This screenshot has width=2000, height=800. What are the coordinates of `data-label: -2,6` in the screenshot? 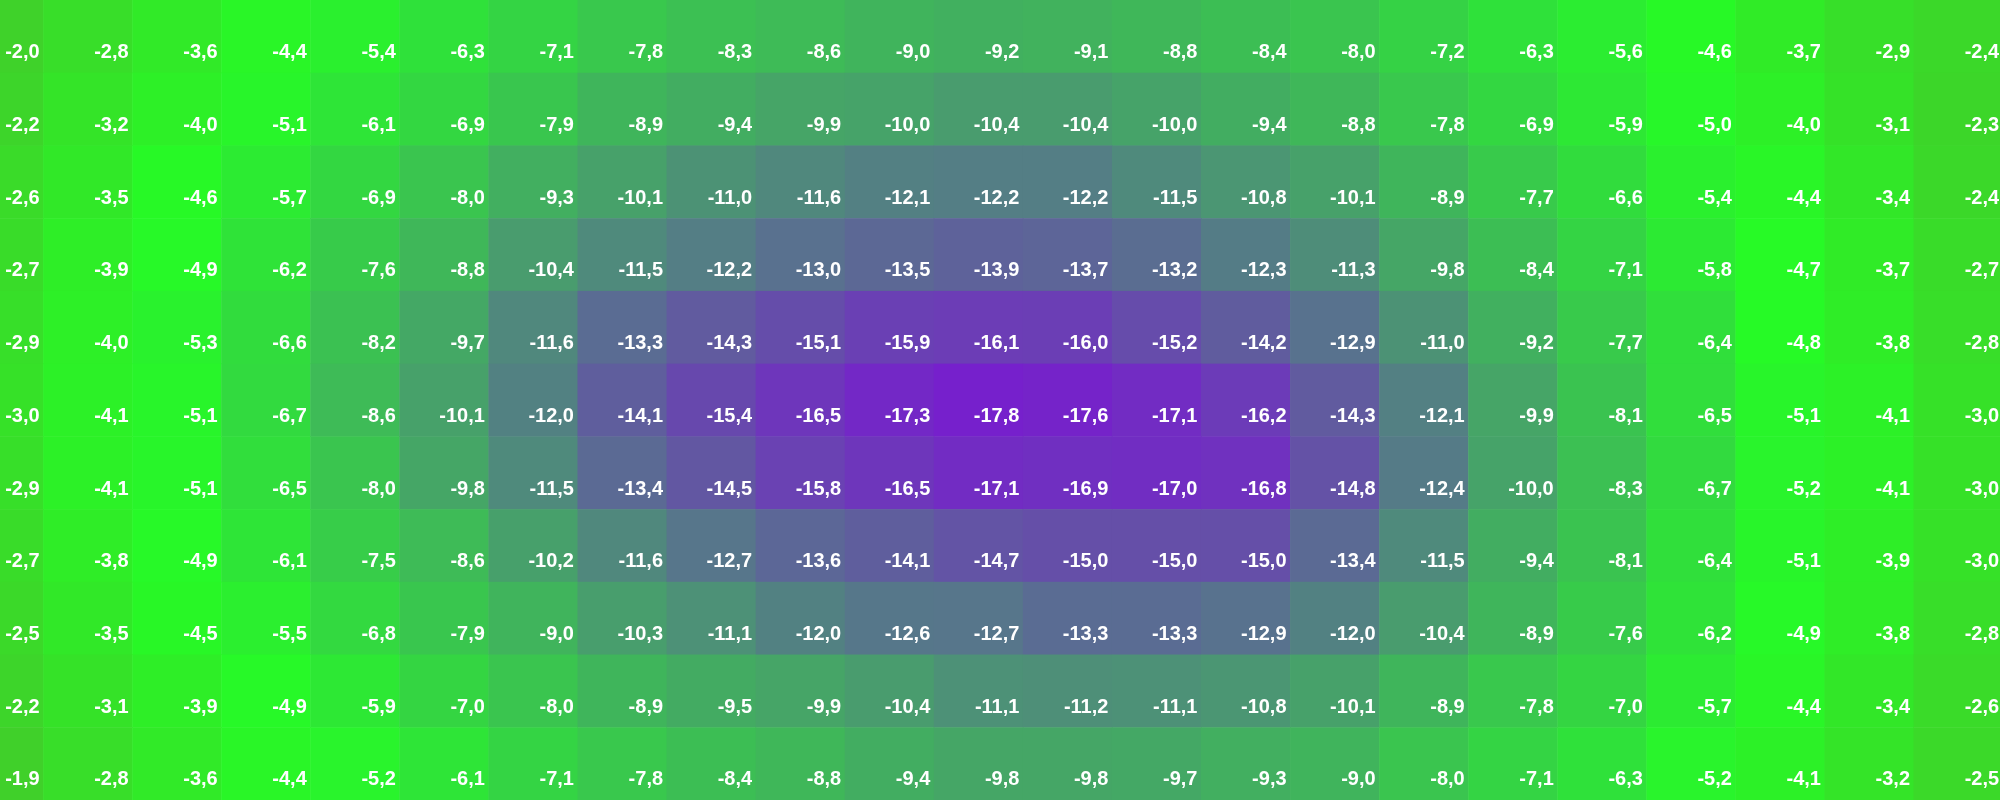 It's located at (1982, 705).